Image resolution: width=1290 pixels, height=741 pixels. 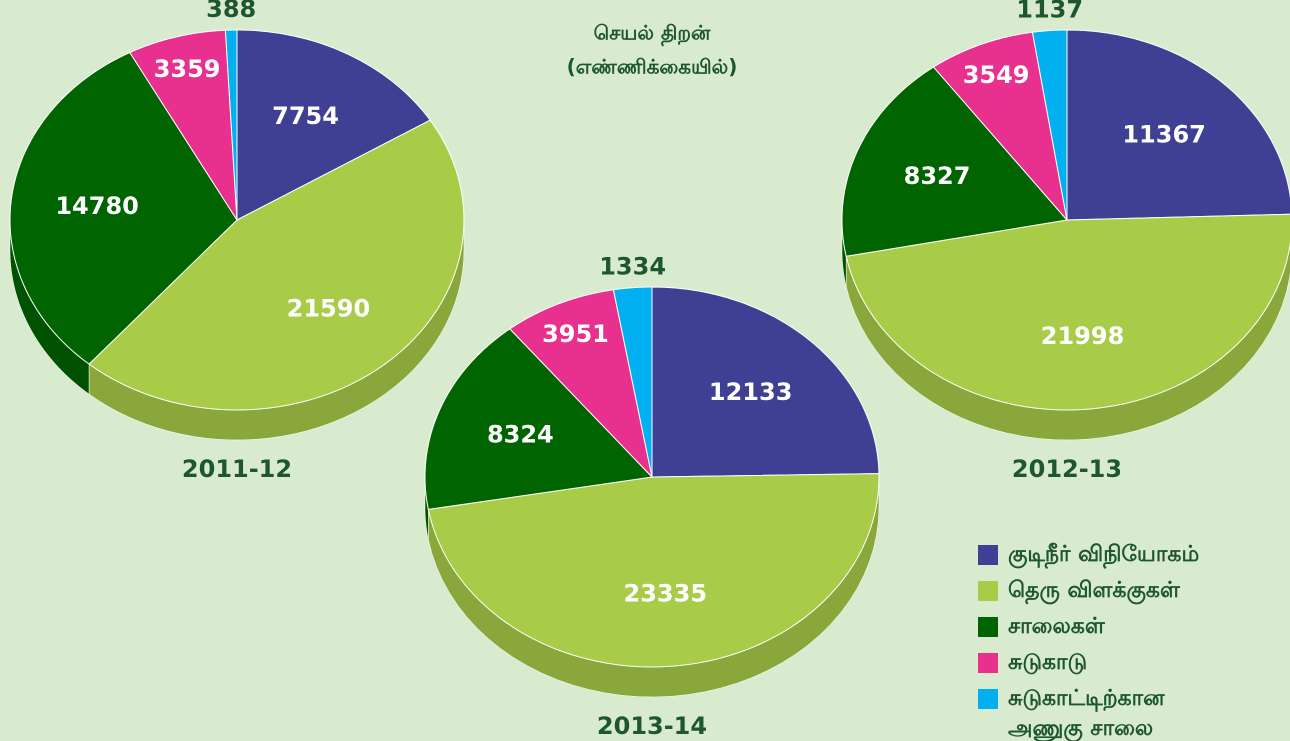 I want to click on chart-title: செயல் திறன், so click(x=652, y=34).